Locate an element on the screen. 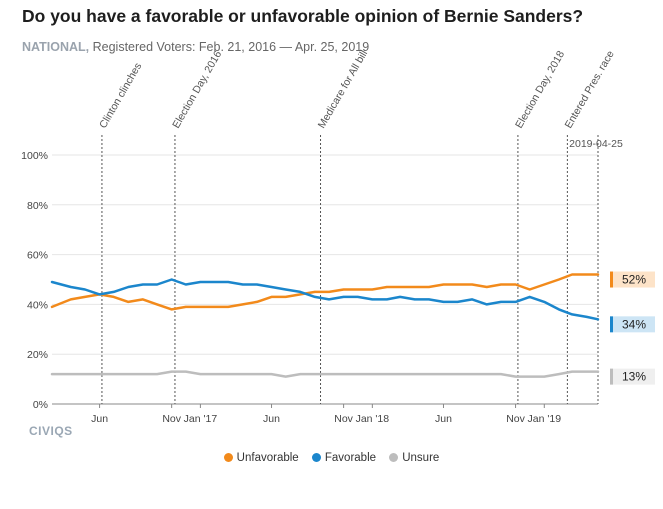 This screenshot has width=663, height=509. legend-item-unfavorable: Unfavorable is located at coordinates (261, 458).